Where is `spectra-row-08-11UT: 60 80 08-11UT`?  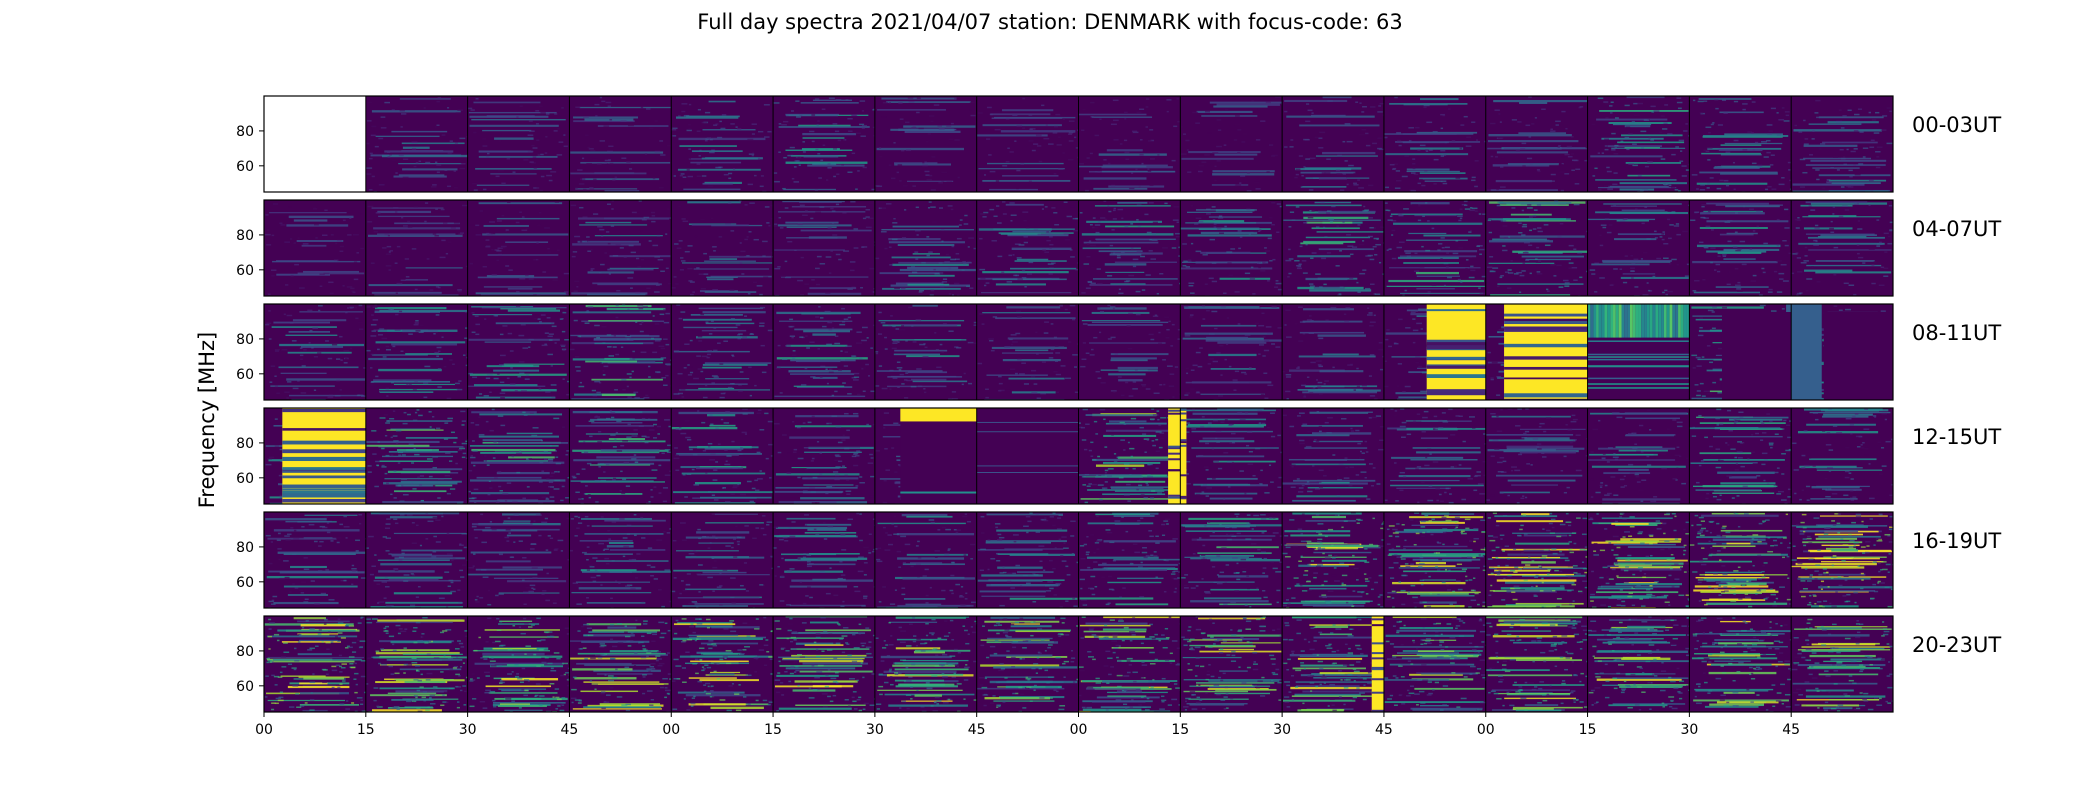
spectra-row-08-11UT: 60 80 08-11UT is located at coordinates (1118, 352).